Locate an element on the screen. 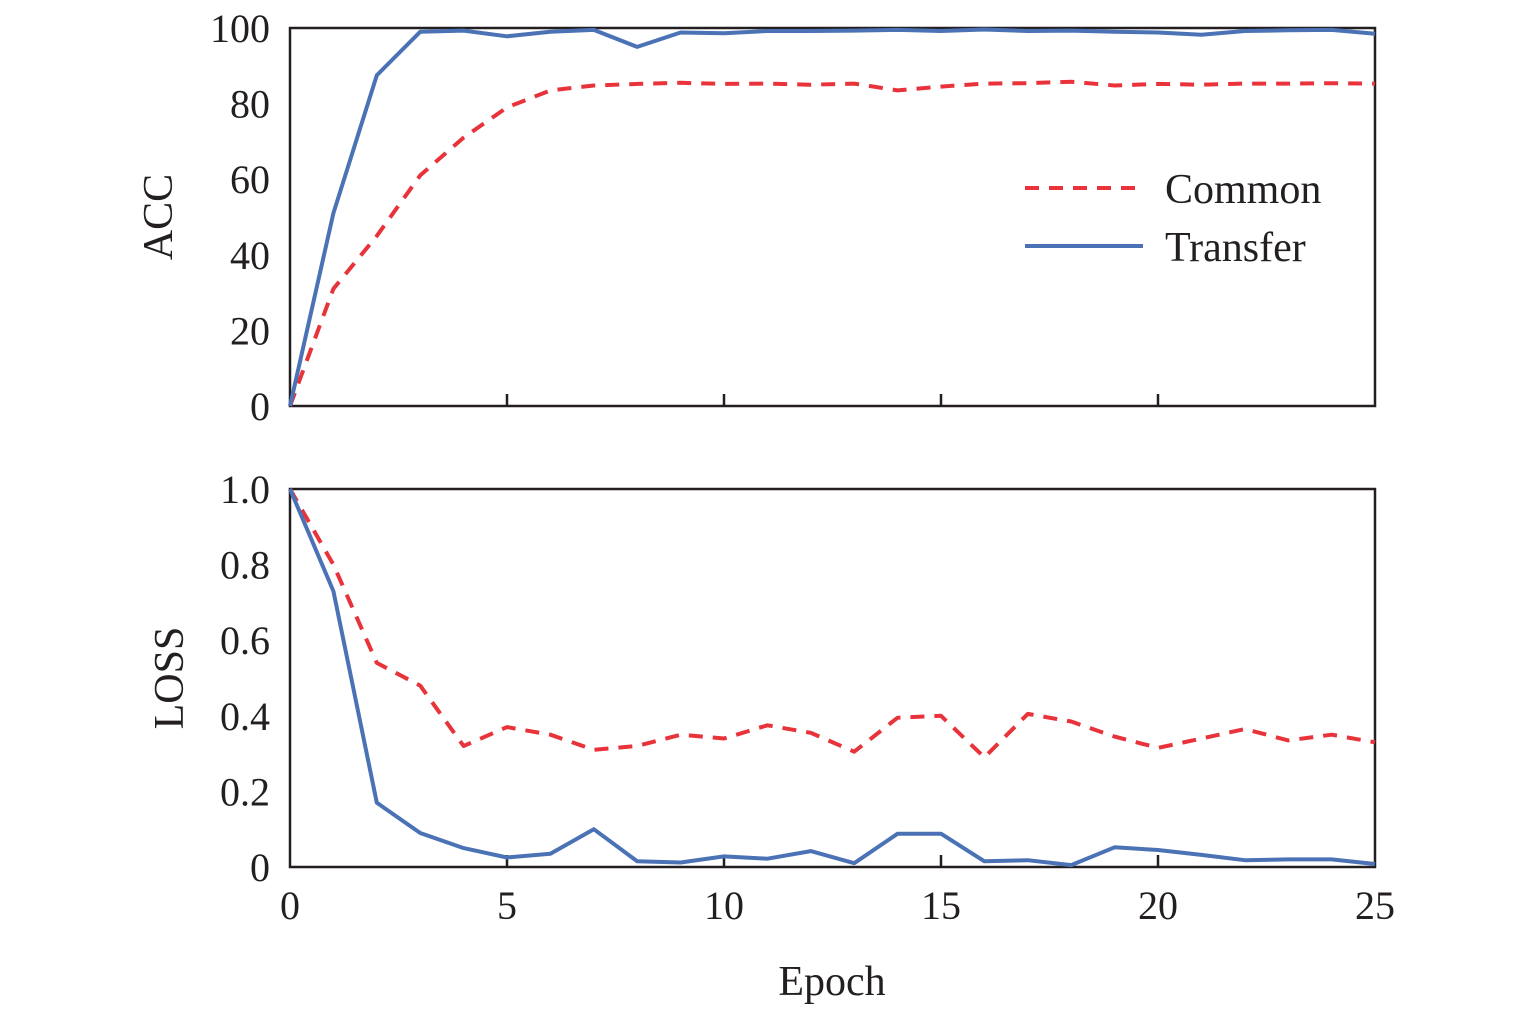  loss-x-tick-label: 25 is located at coordinates (1375, 905).